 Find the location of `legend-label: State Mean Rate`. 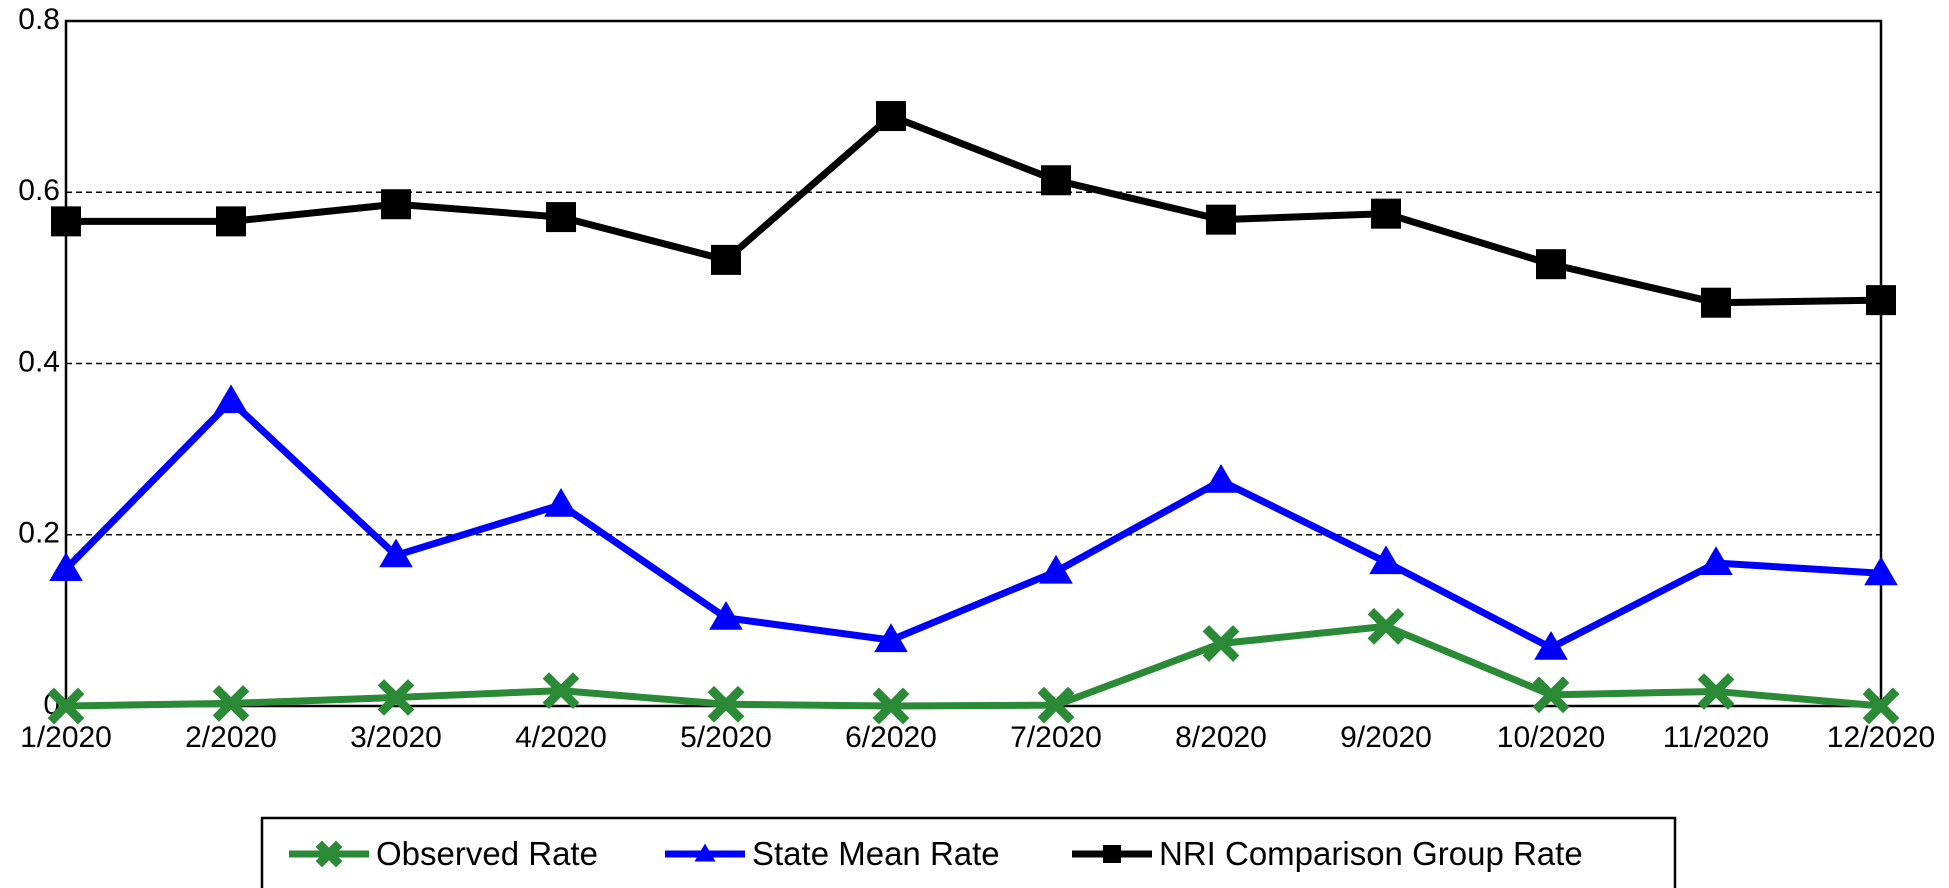

legend-label: State Mean Rate is located at coordinates (876, 853).